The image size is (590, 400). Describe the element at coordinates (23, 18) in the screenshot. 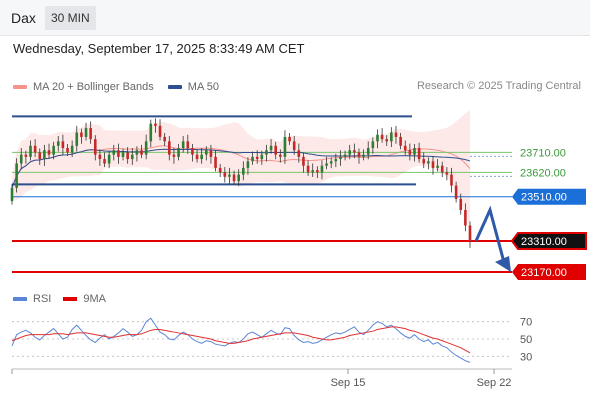

I see `symbol-title: Dax` at that location.